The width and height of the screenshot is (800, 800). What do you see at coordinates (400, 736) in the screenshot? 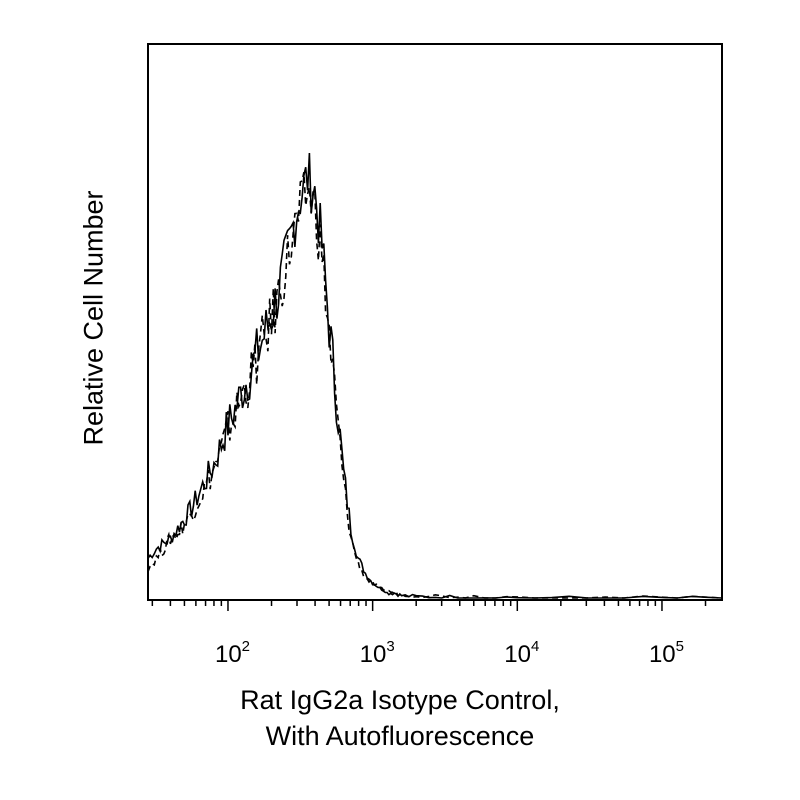
I see `x-axis-label-line-2: With Autofluorescence` at bounding box center [400, 736].